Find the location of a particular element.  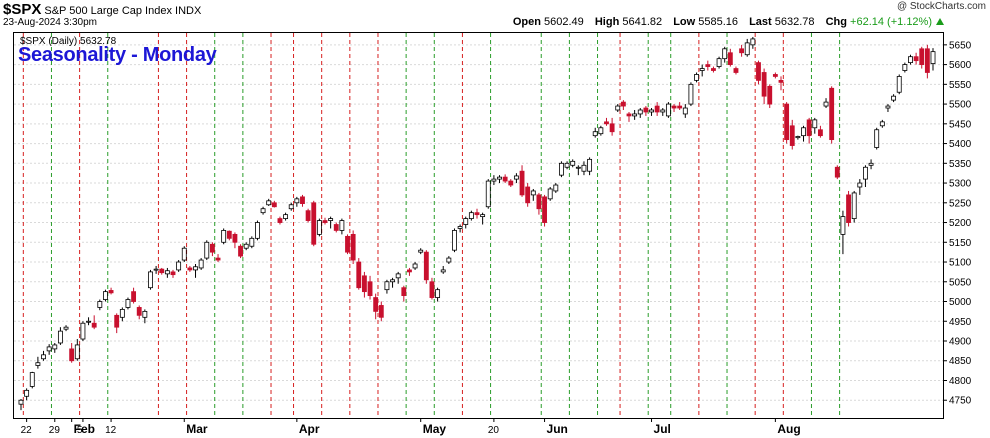

x-tick-label: 29 is located at coordinates (55, 430).